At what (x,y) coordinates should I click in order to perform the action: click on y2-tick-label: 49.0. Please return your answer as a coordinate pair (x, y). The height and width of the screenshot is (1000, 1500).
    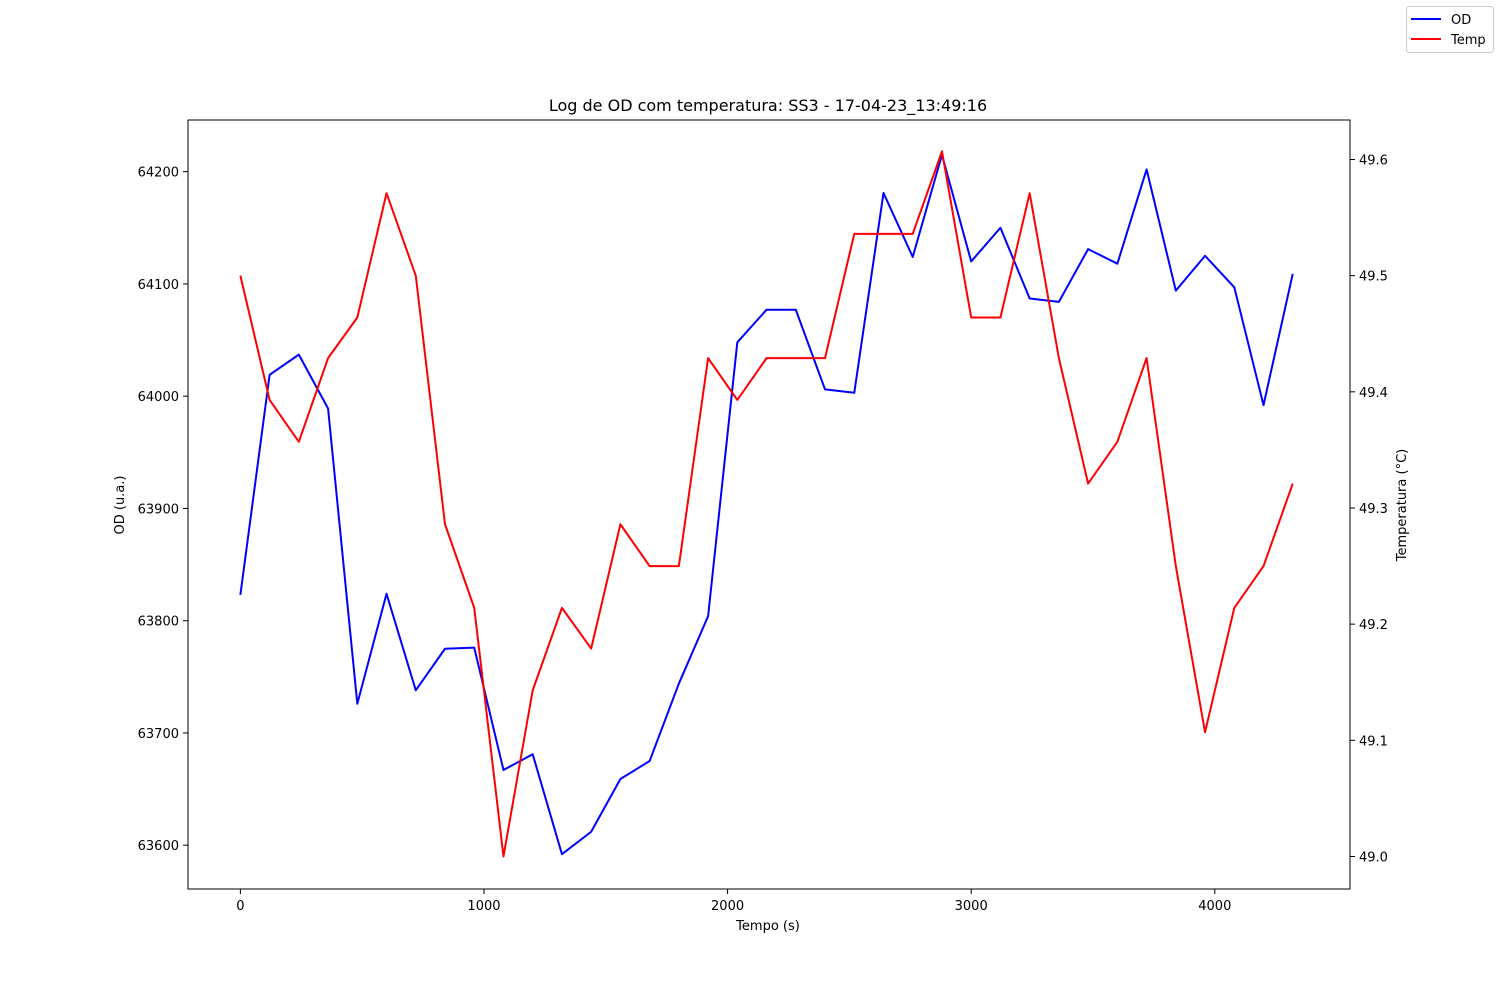
    Looking at the image, I should click on (1373, 857).